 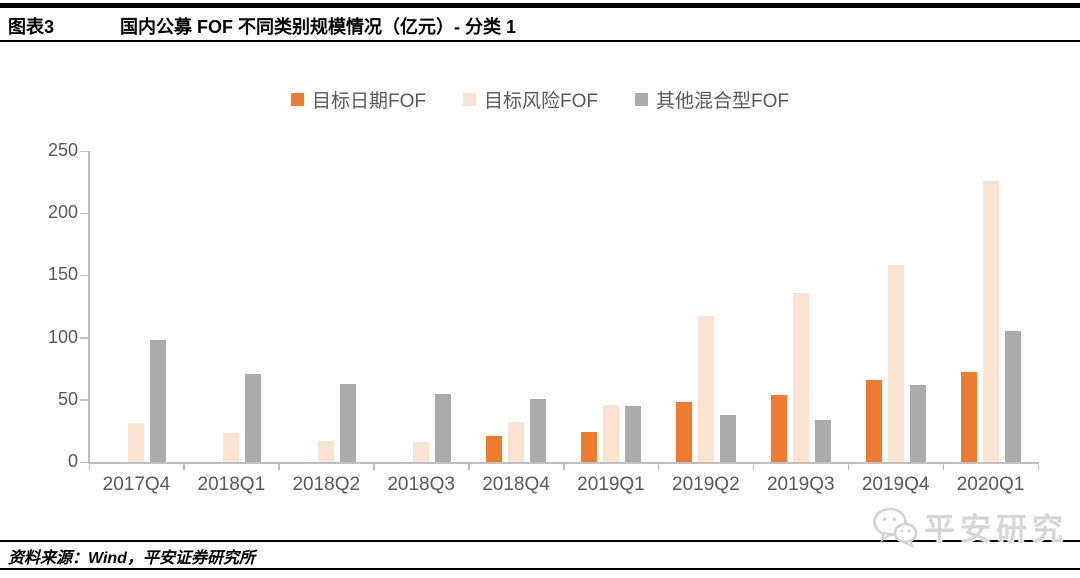 What do you see at coordinates (516, 484) in the screenshot?
I see `x-axis-category-label: 2018Q4` at bounding box center [516, 484].